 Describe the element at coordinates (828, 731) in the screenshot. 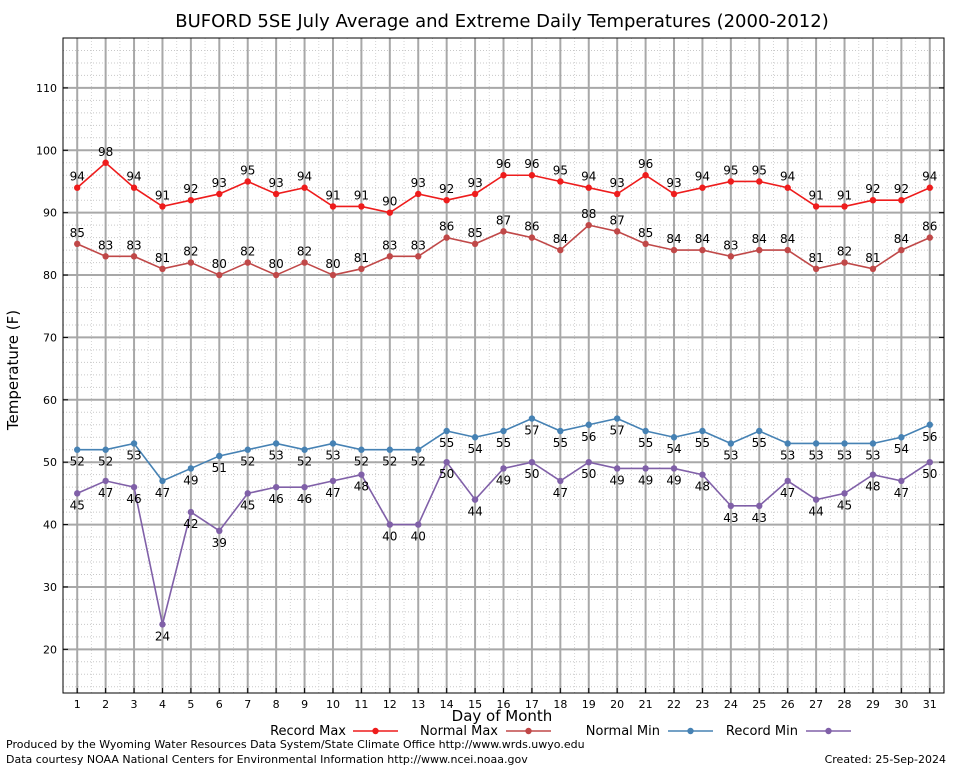

I see `legend-marker-record-min` at that location.